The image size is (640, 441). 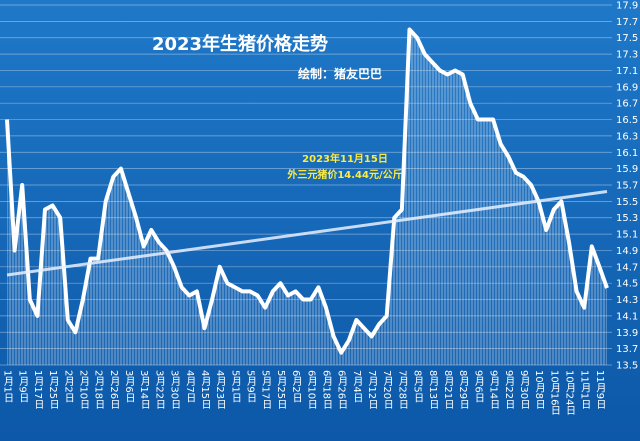 I want to click on y-tick-label: 17.9, so click(x=627, y=6).